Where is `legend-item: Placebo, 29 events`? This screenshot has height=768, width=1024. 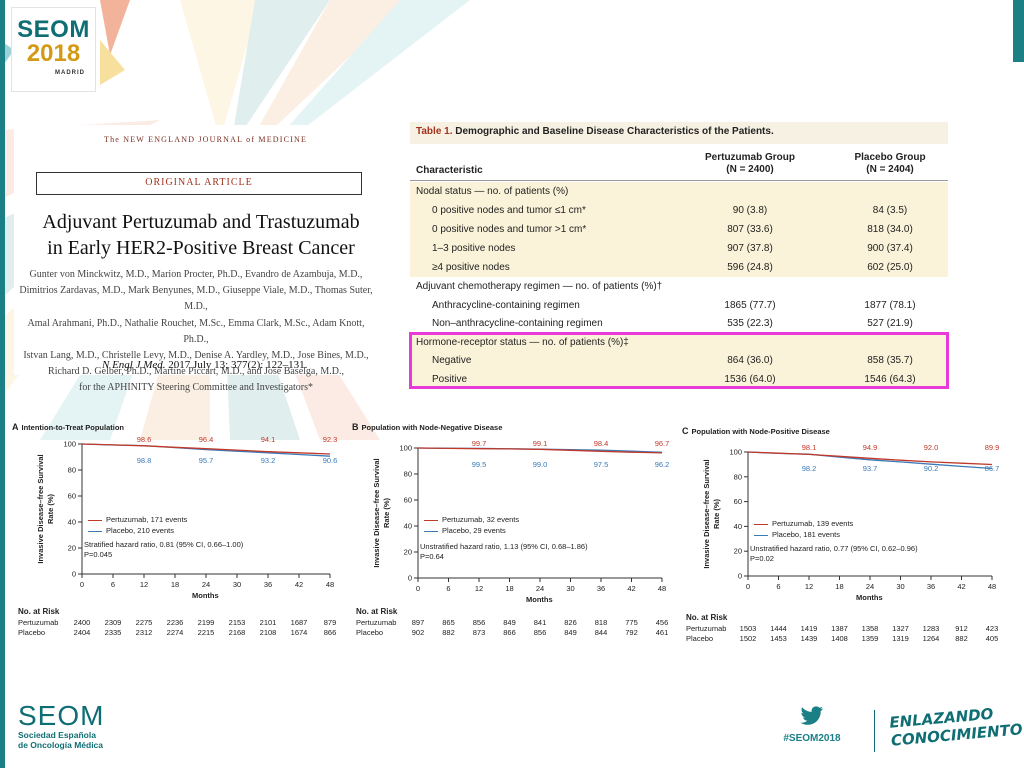
legend-item: Placebo, 29 events is located at coordinates (471, 530).